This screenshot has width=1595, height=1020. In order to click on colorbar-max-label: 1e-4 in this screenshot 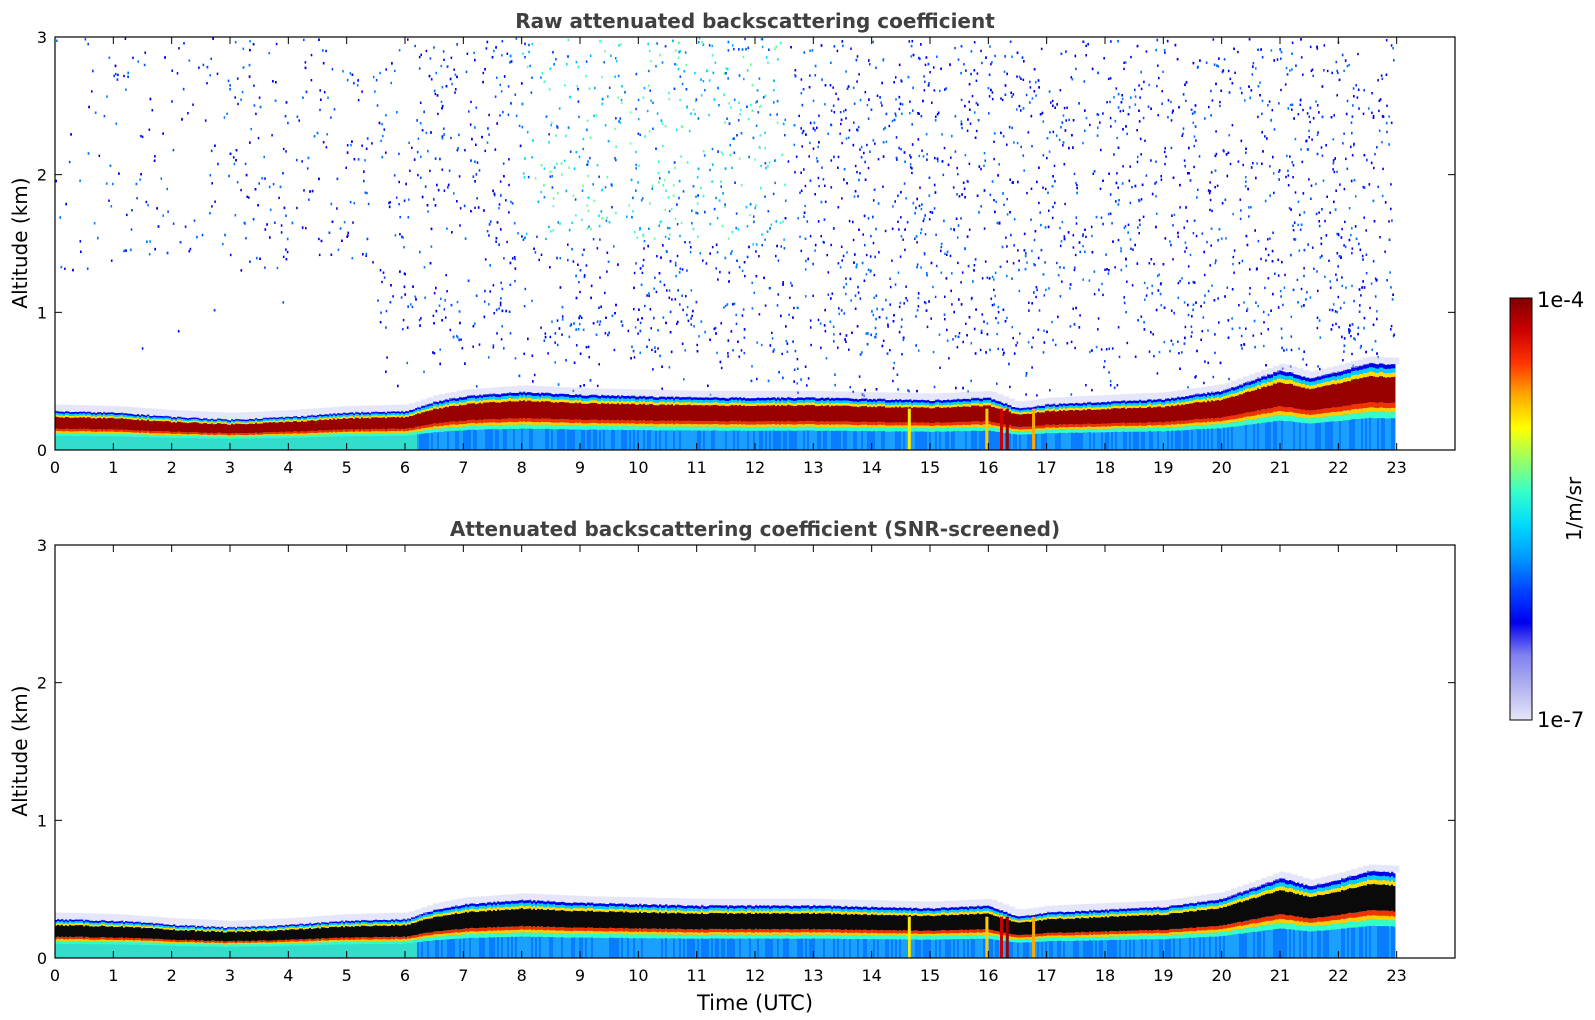, I will do `click(1560, 300)`.